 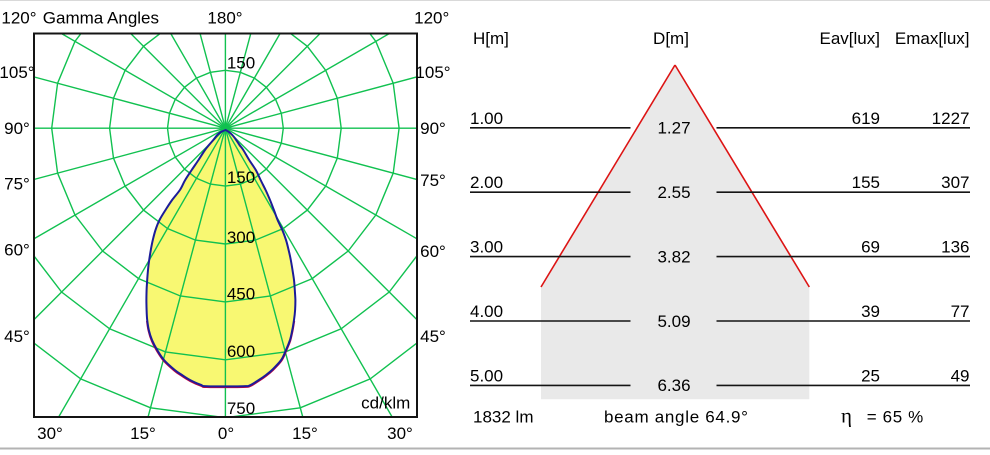 What do you see at coordinates (486, 247) in the screenshot?
I see `svg-text: 3.00` at bounding box center [486, 247].